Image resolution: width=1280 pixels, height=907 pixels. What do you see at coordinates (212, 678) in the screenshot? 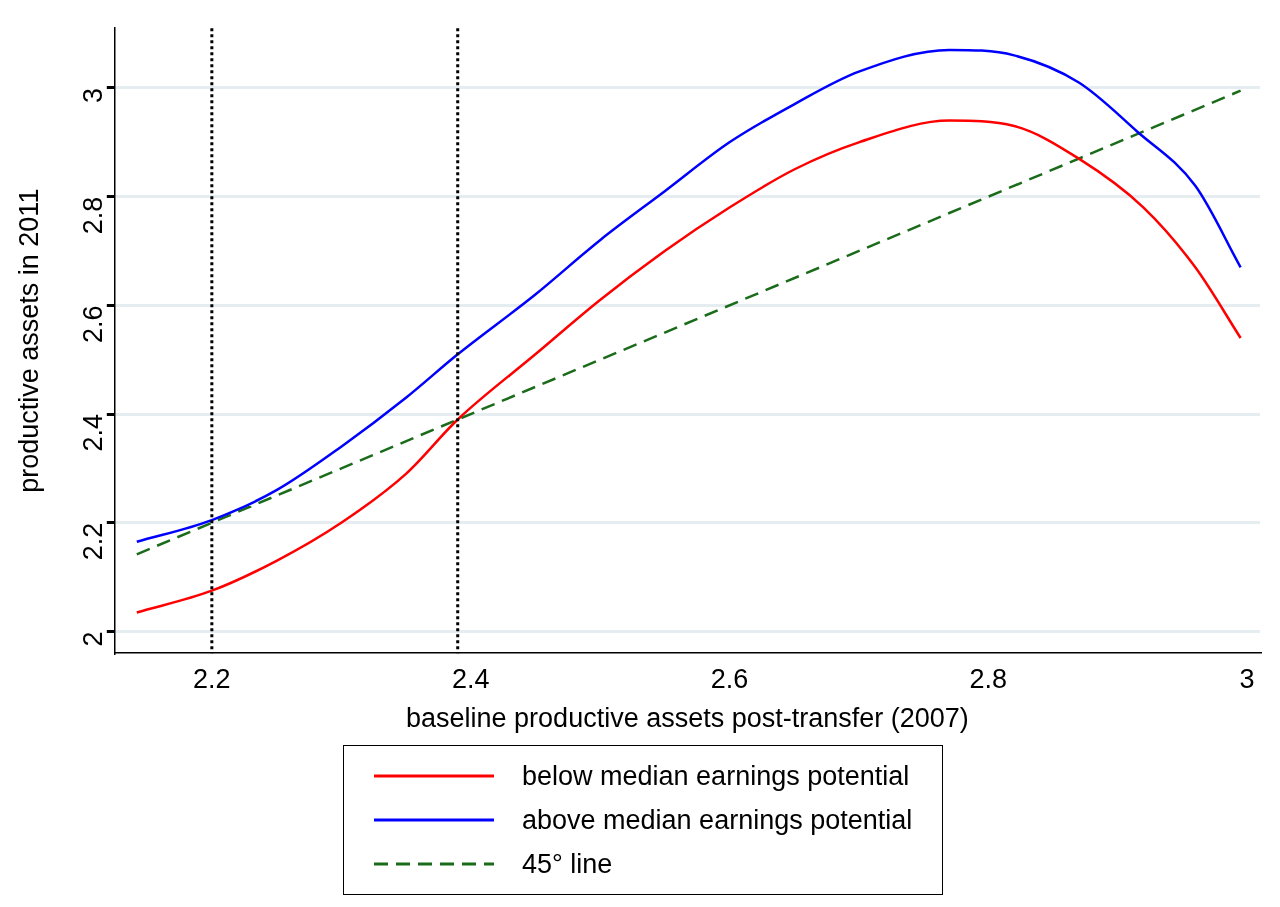
I see `x-tick-label: 2.2` at bounding box center [212, 678].